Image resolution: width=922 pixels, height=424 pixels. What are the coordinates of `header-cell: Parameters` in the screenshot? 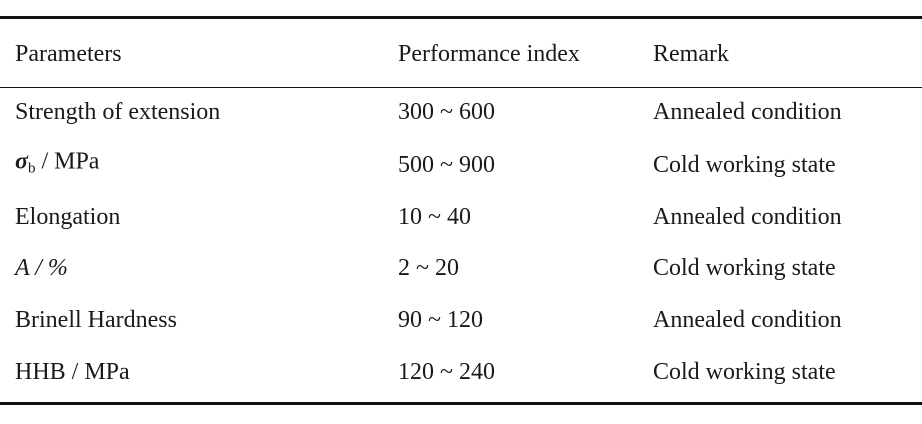 It's located at (68, 54).